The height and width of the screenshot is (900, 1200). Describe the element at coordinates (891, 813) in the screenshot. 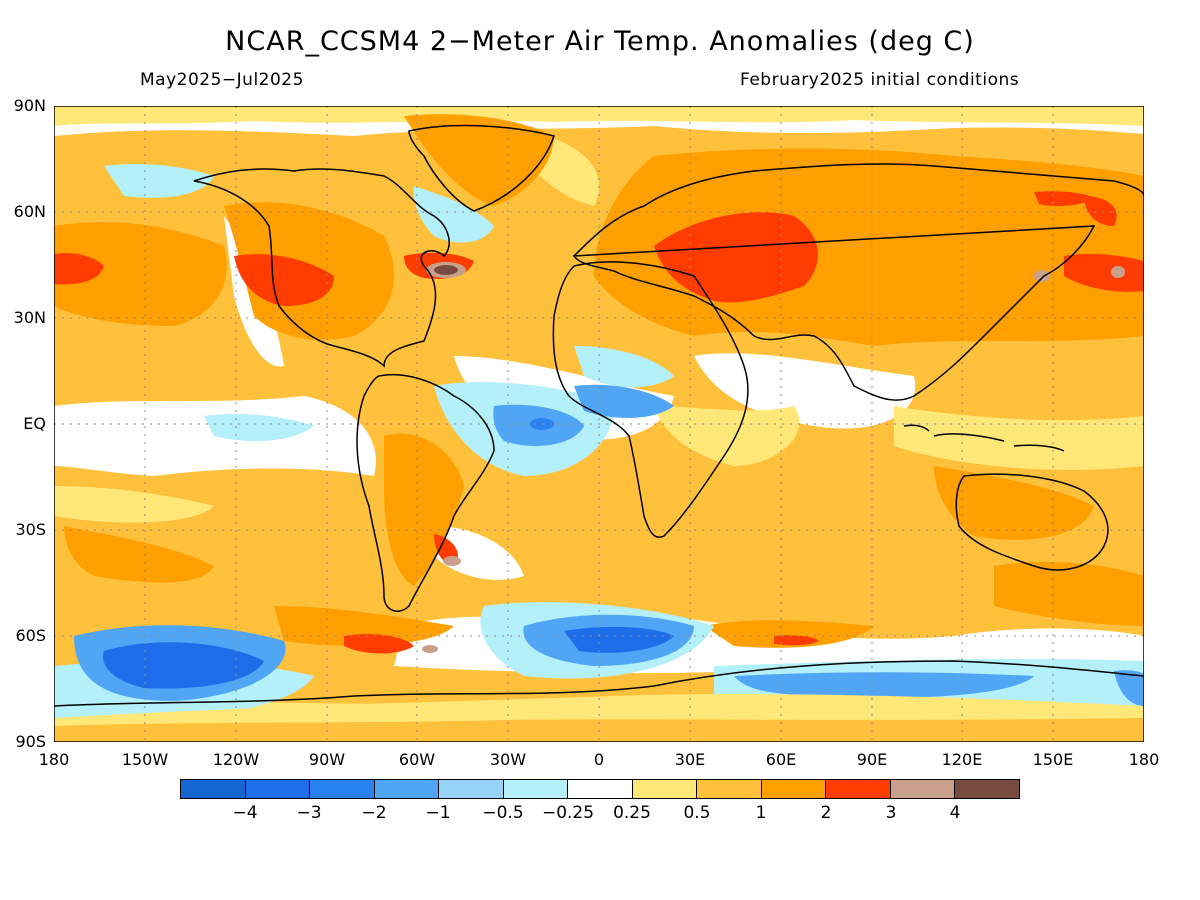

I see `colorbar-label: 3` at that location.